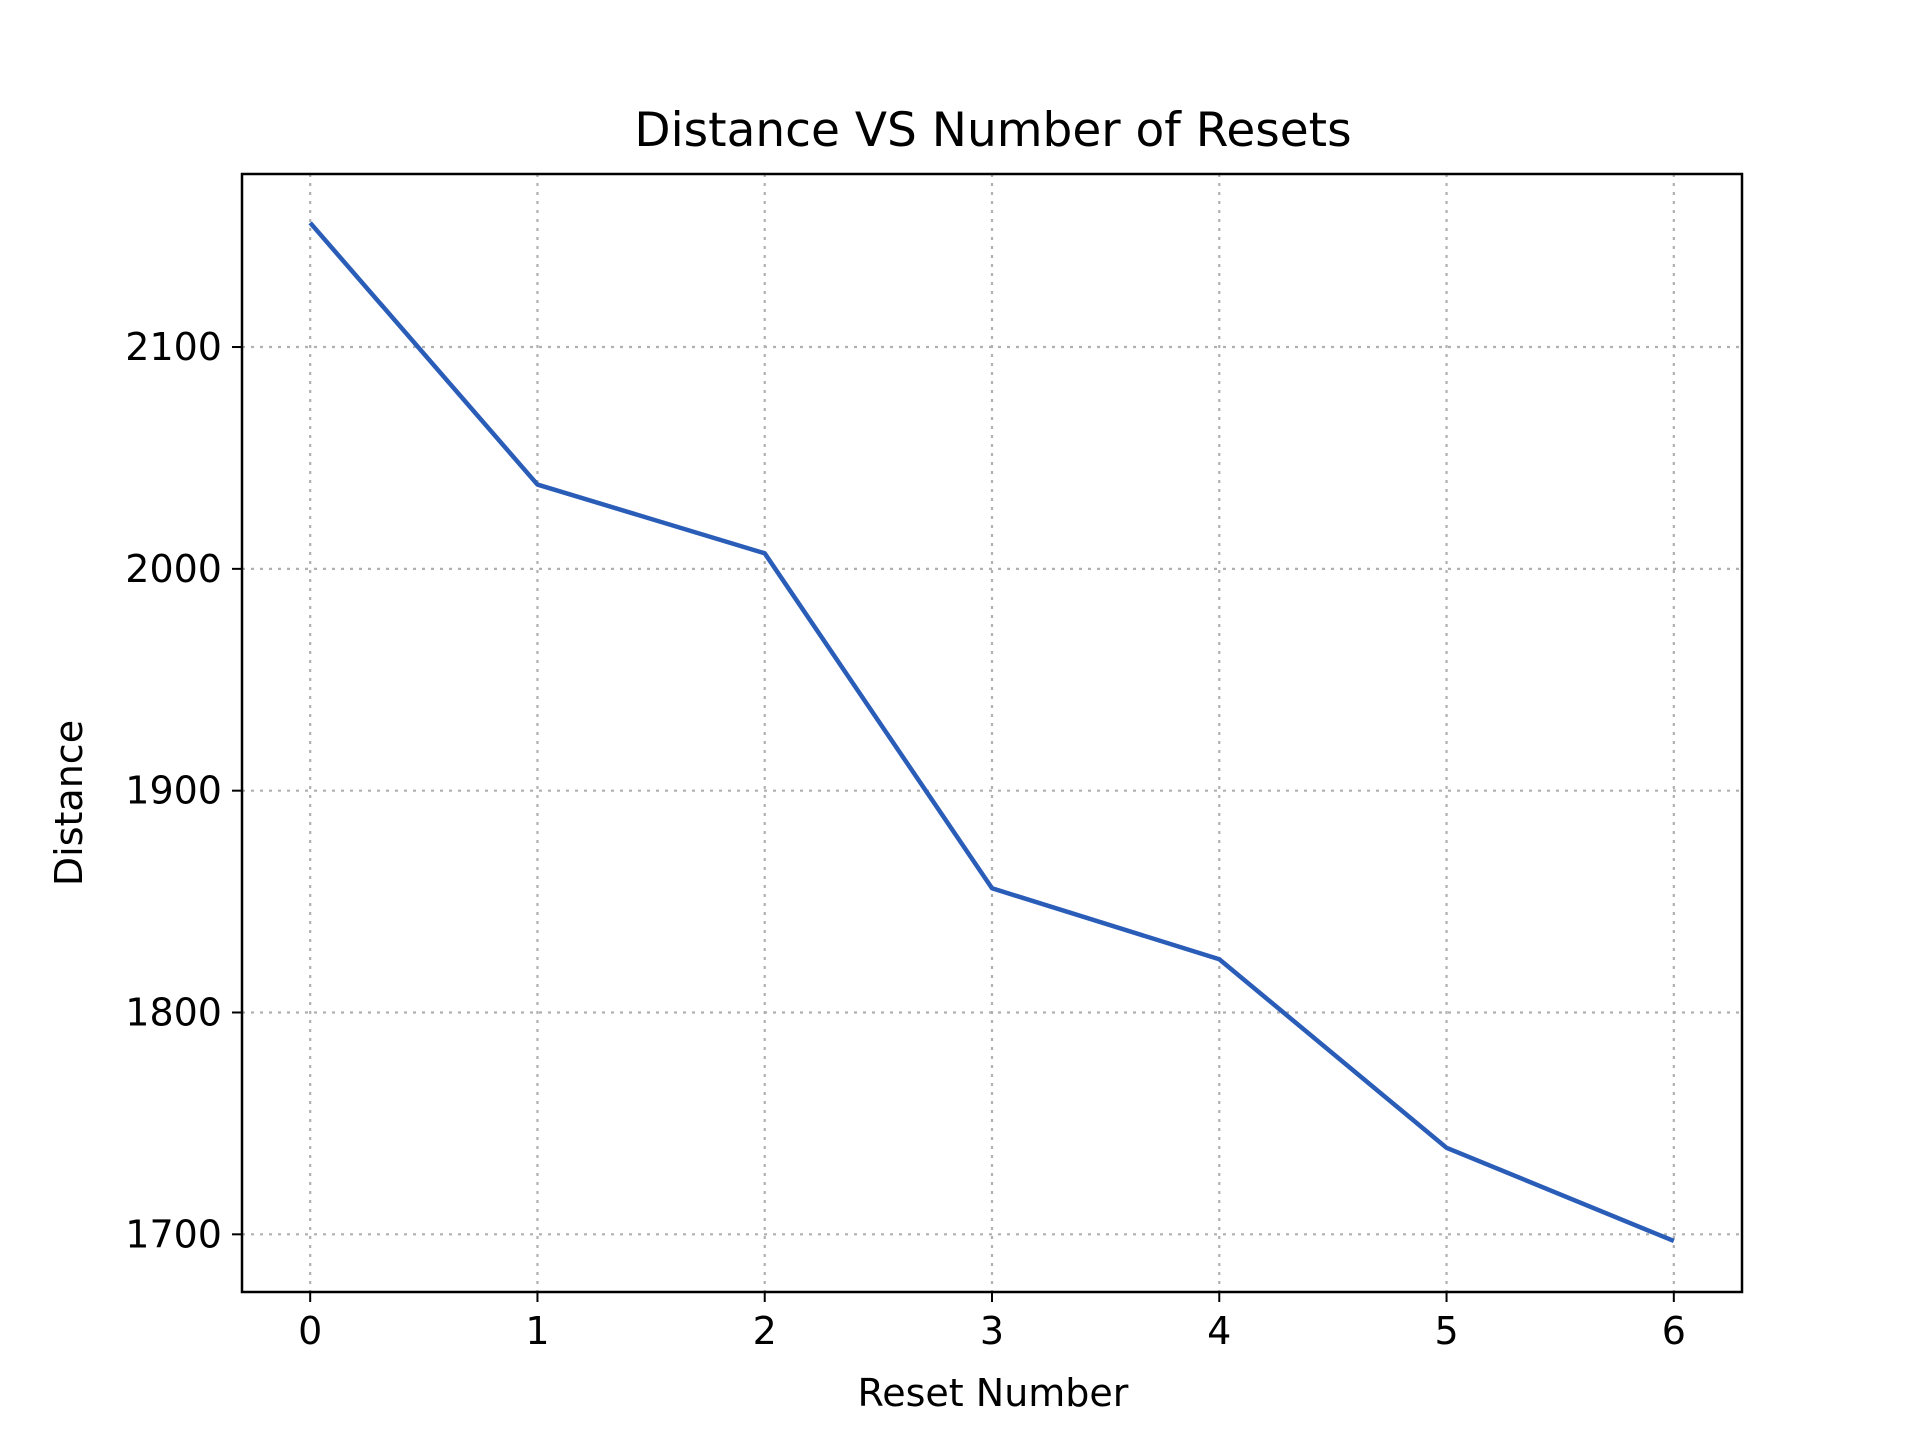 The image size is (1913, 1435). Describe the element at coordinates (537, 1331) in the screenshot. I see `x-tick-label: 1` at that location.